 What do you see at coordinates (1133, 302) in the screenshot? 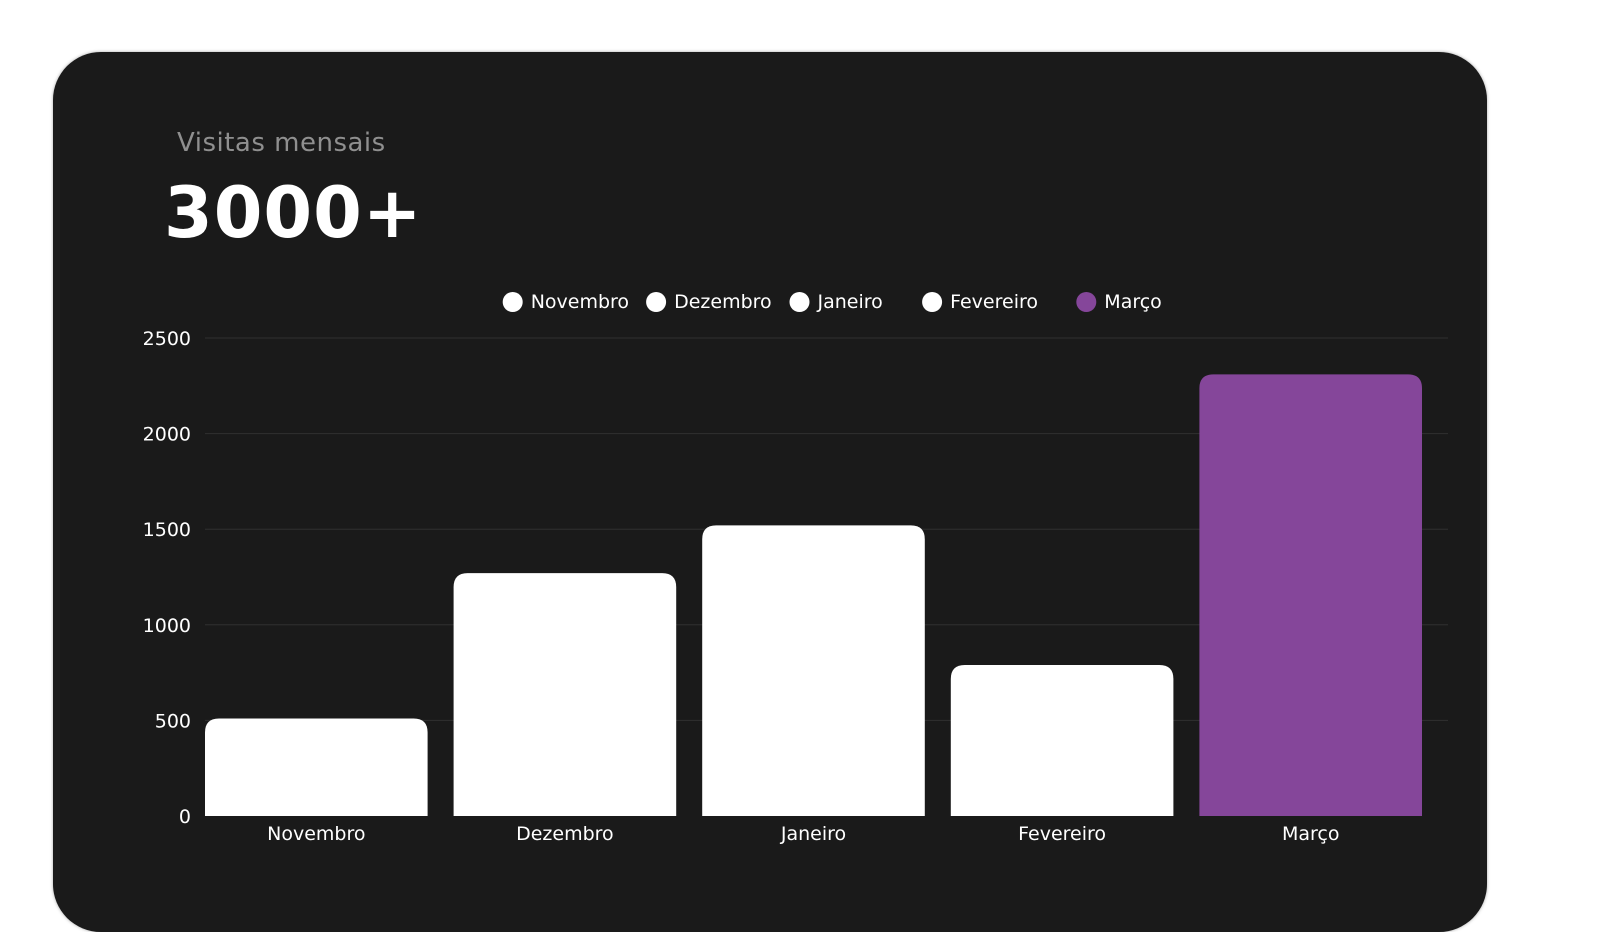
I see `legend-label: Março` at bounding box center [1133, 302].